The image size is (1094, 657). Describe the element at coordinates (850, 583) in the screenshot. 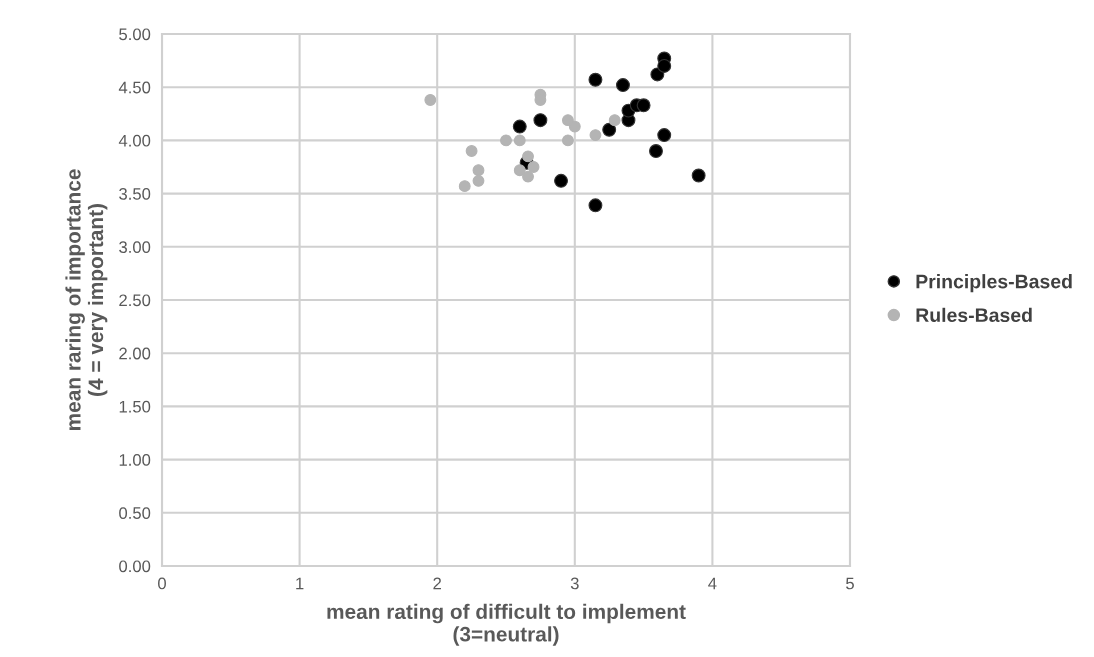

I see `x-tick-label: 5` at that location.